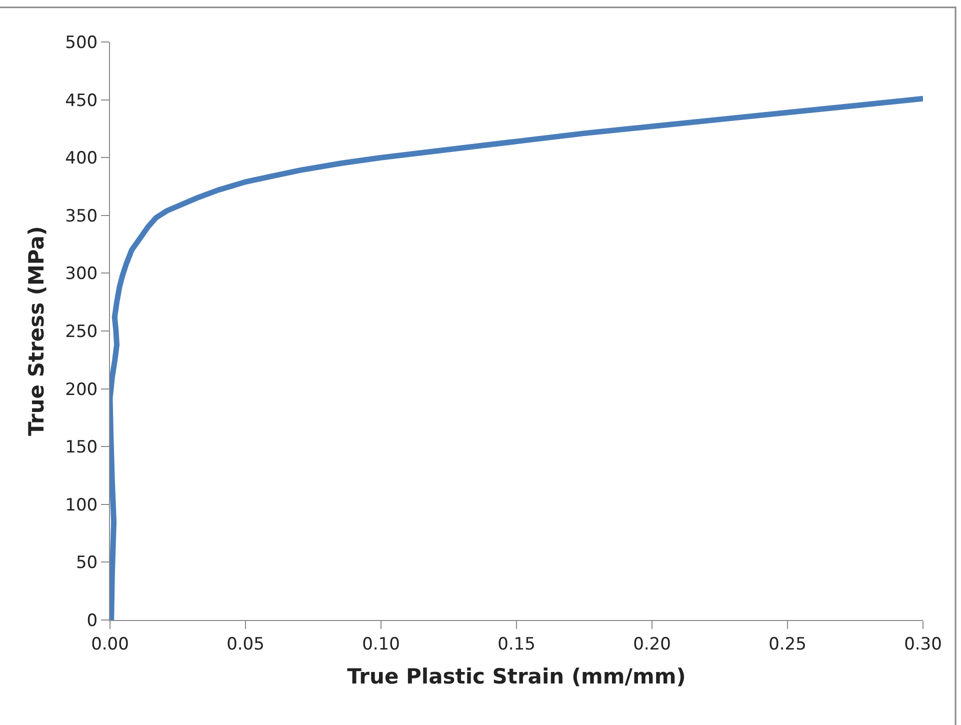 This screenshot has height=725, width=961. I want to click on y-tick-label: 100, so click(81, 505).